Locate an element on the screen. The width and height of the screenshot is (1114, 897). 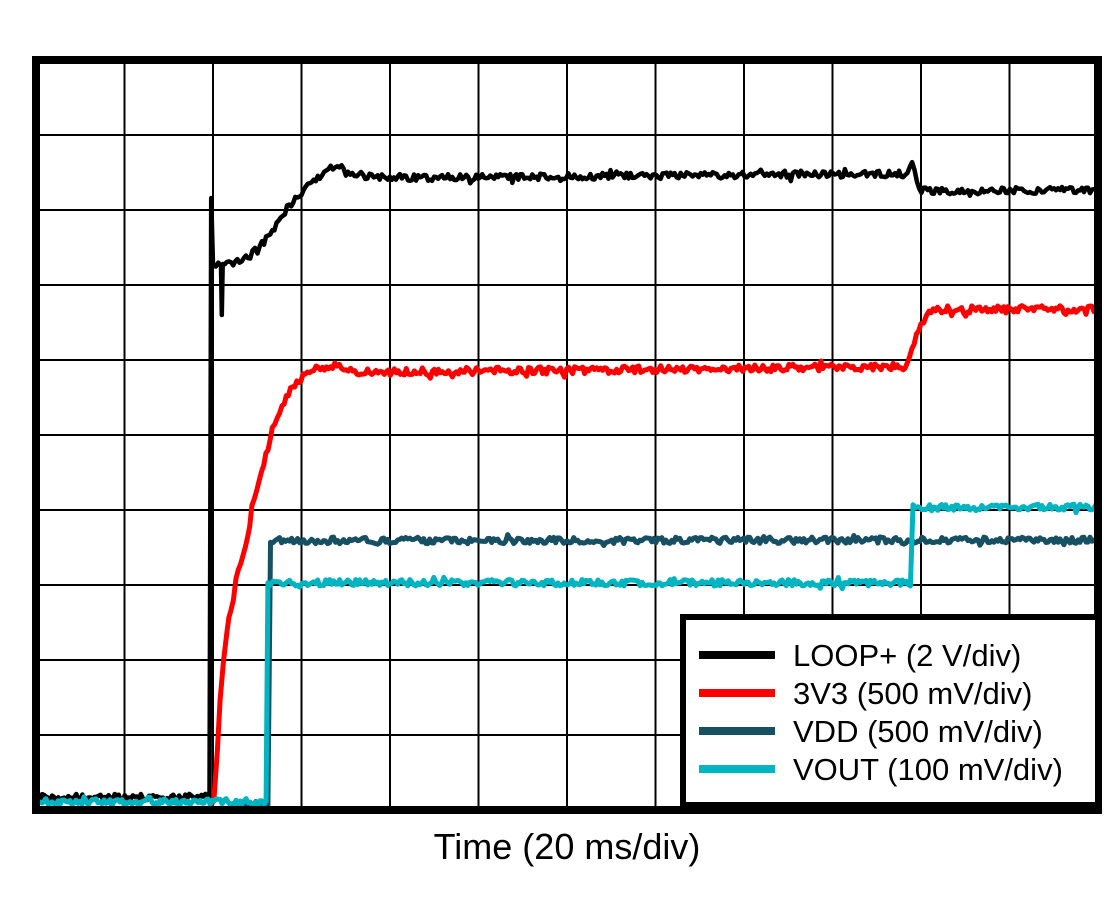
legend-item-vdd: VDD (500 mV/div) is located at coordinates (897, 731).